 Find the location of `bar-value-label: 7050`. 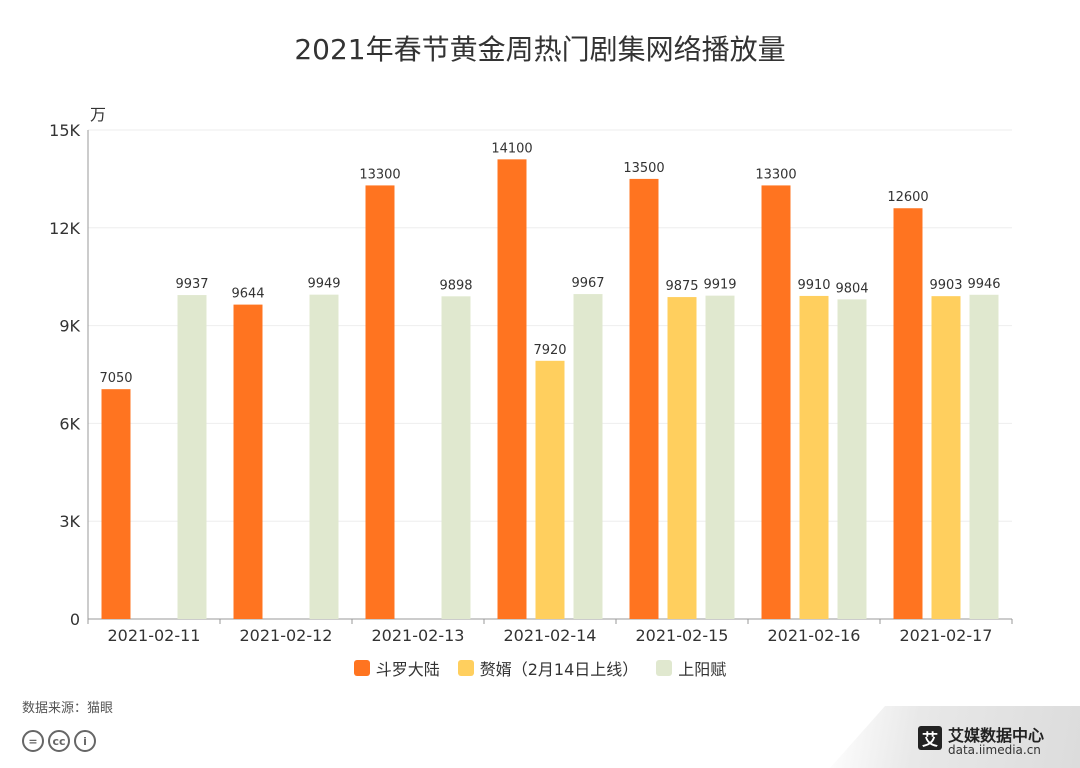

bar-value-label: 7050 is located at coordinates (115, 378).